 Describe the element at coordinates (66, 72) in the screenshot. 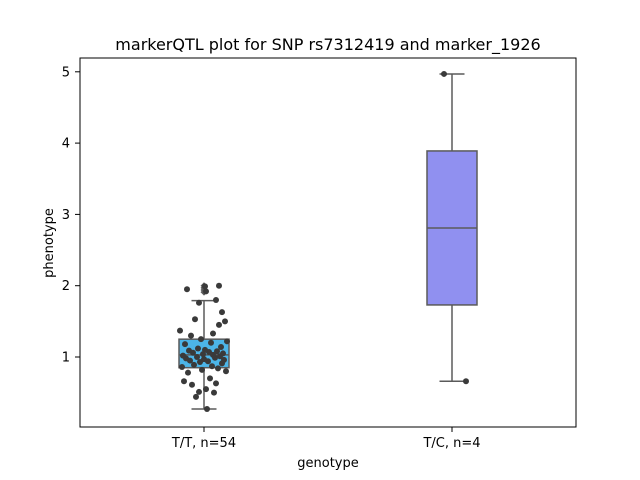

I see `y-tick-label: 5` at that location.